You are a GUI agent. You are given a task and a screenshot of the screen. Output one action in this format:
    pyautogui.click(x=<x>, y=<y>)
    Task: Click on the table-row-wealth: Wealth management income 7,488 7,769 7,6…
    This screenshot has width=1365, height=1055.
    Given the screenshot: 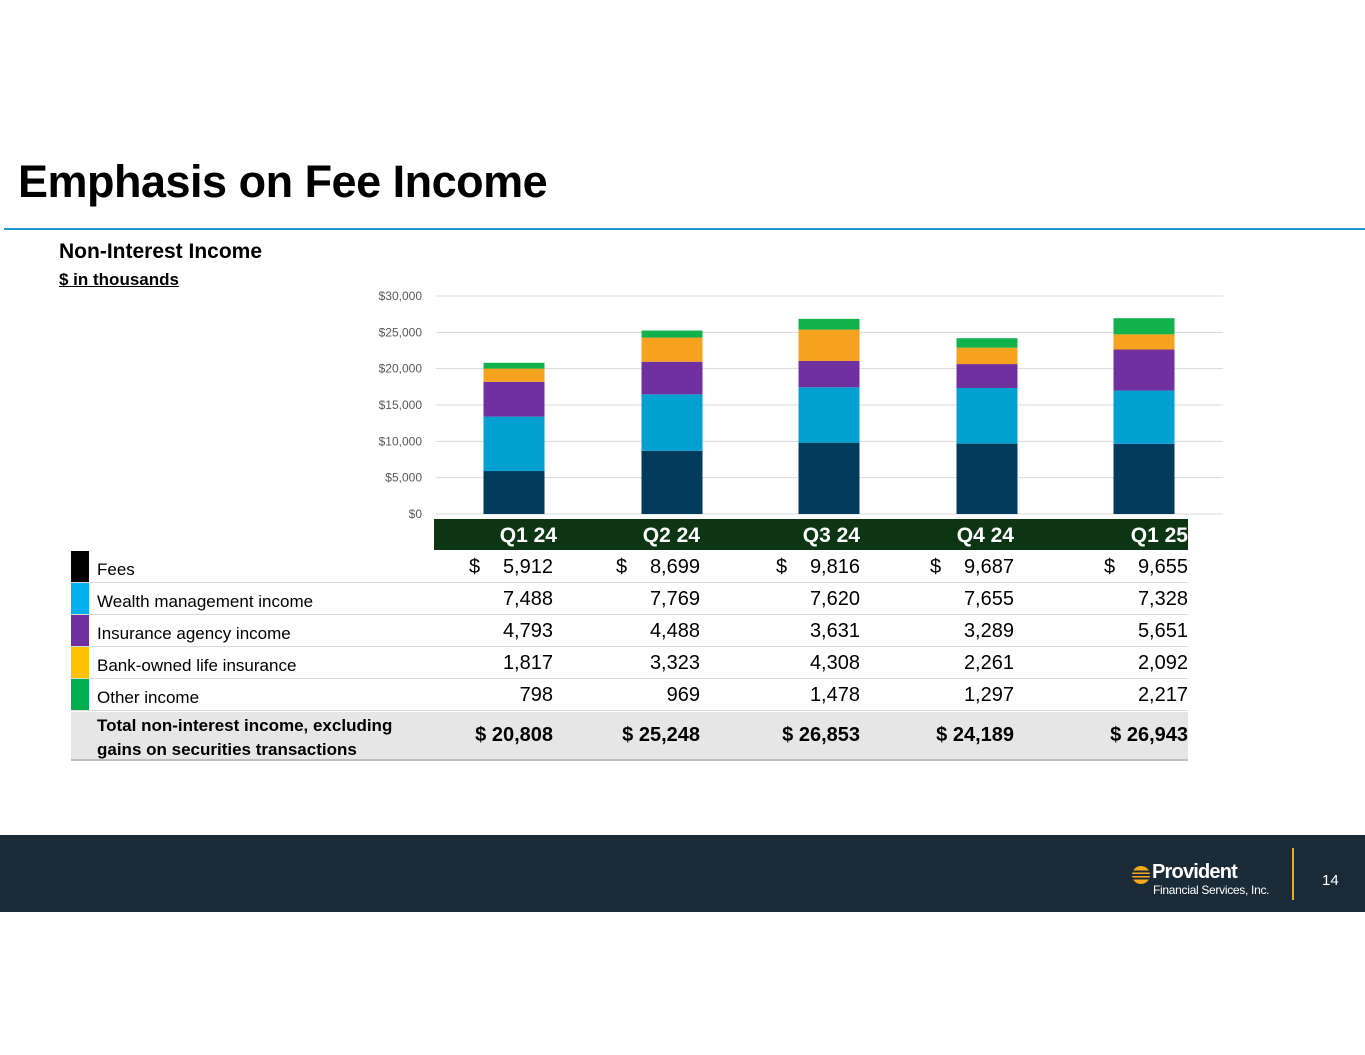 What is the action you would take?
    pyautogui.click(x=629, y=599)
    